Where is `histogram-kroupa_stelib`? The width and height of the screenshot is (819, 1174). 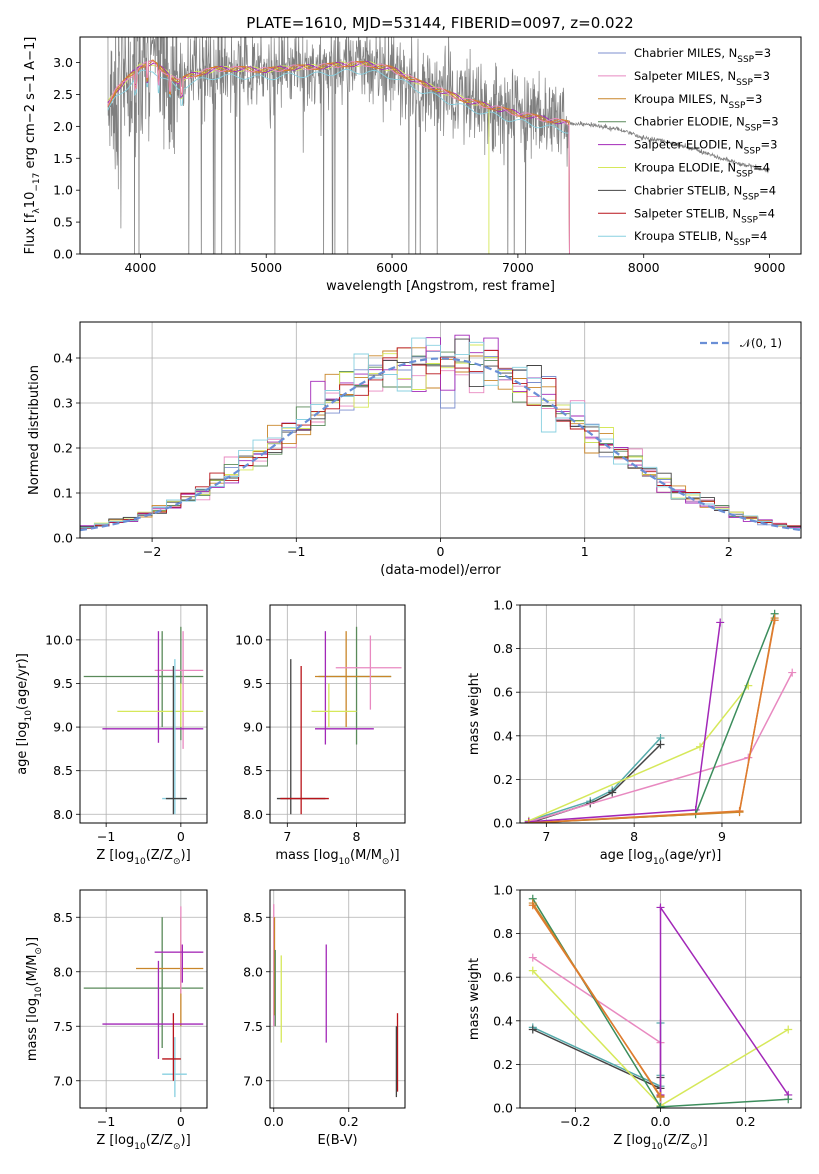
histogram-kroupa_stelib is located at coordinates (440, 433).